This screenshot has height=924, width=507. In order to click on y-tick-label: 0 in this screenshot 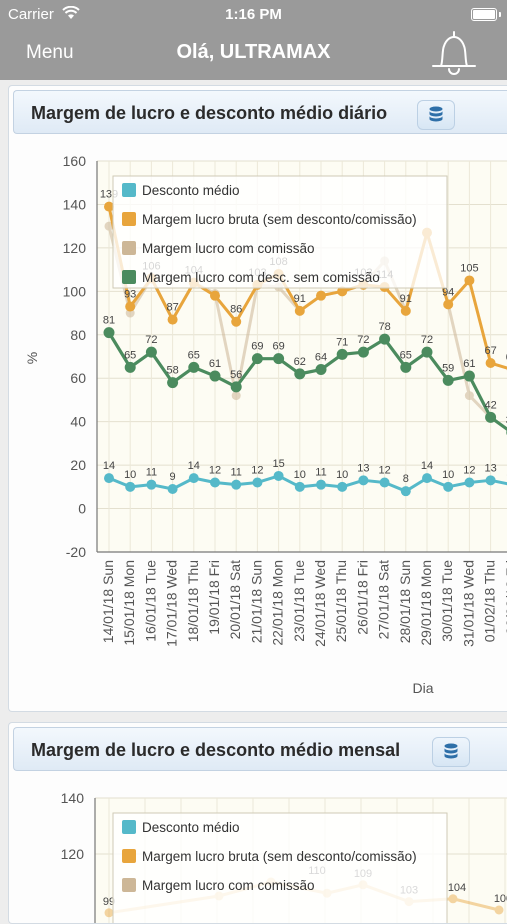, I will do `click(82, 509)`.